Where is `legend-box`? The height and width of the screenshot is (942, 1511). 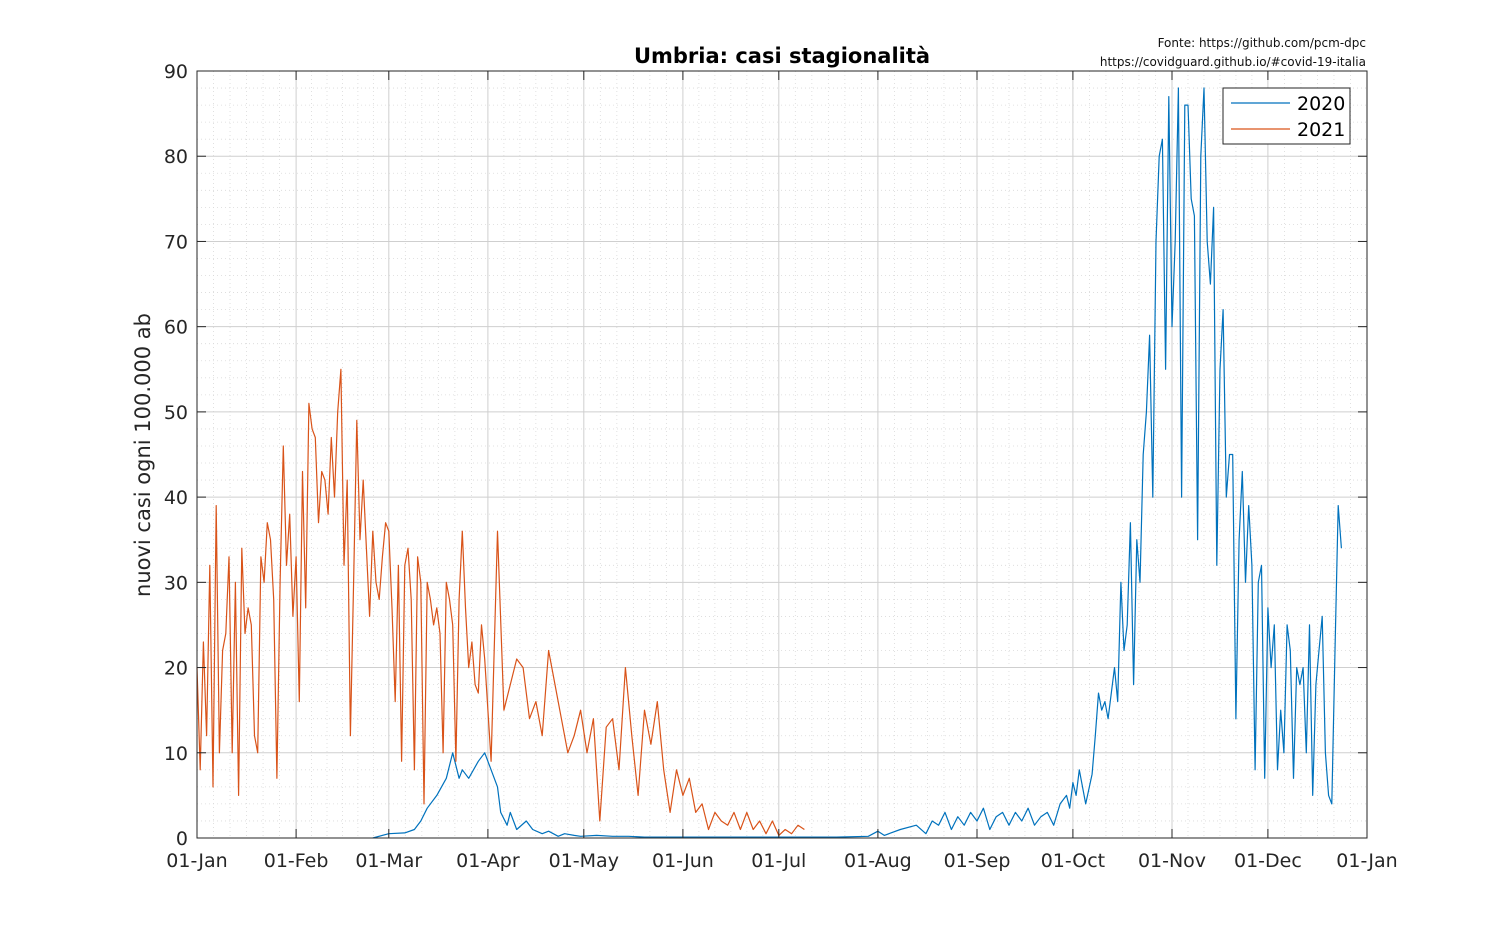 legend-box is located at coordinates (1286, 116).